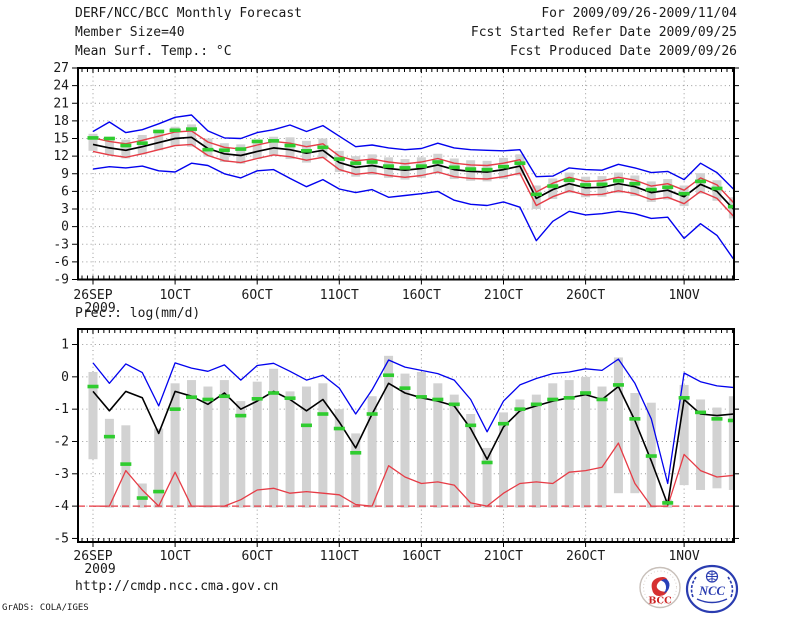  Describe the element at coordinates (61, 506) in the screenshot. I see `y-tick-label: -4` at that location.